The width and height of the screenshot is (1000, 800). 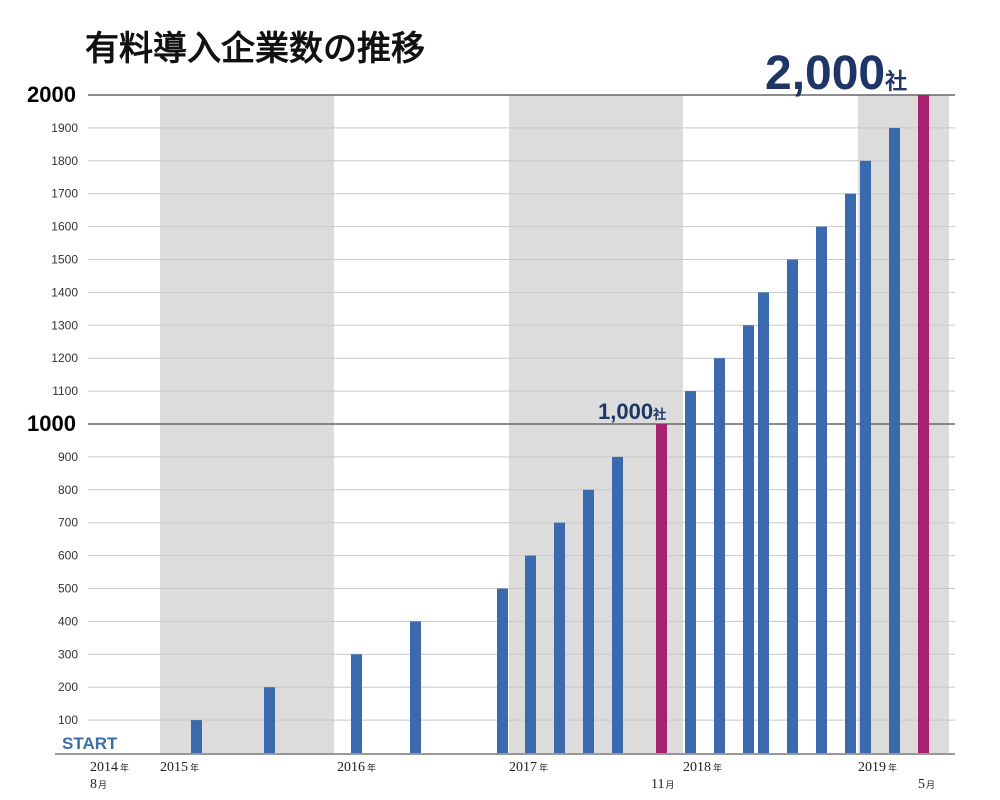 What do you see at coordinates (896, 82) in the screenshot?
I see `annotation-2000-unit: 社` at bounding box center [896, 82].